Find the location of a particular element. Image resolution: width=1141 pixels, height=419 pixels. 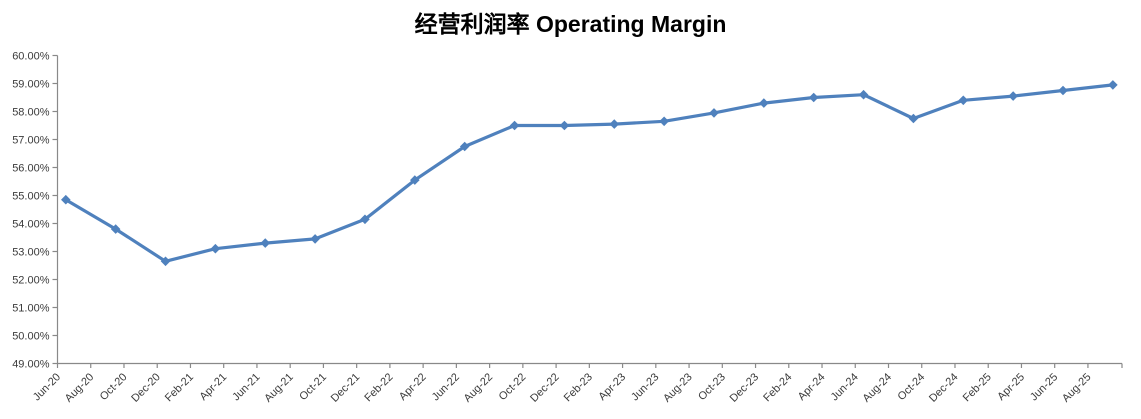

y-axis-tick-label: 50.00% is located at coordinates (31, 337).